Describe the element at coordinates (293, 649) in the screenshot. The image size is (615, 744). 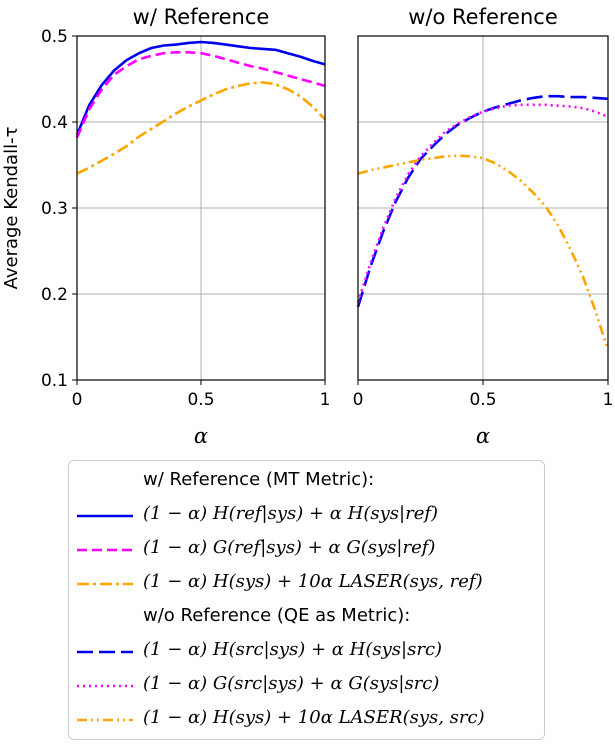
I see `legend-entry-label: (1 − α) H(src|sys) + α H(sys|src)` at that location.